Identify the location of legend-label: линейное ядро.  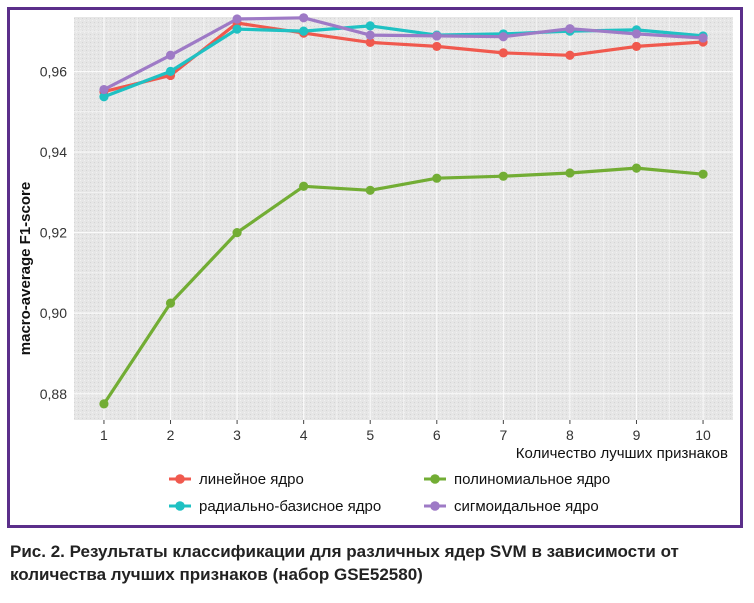
(251, 479).